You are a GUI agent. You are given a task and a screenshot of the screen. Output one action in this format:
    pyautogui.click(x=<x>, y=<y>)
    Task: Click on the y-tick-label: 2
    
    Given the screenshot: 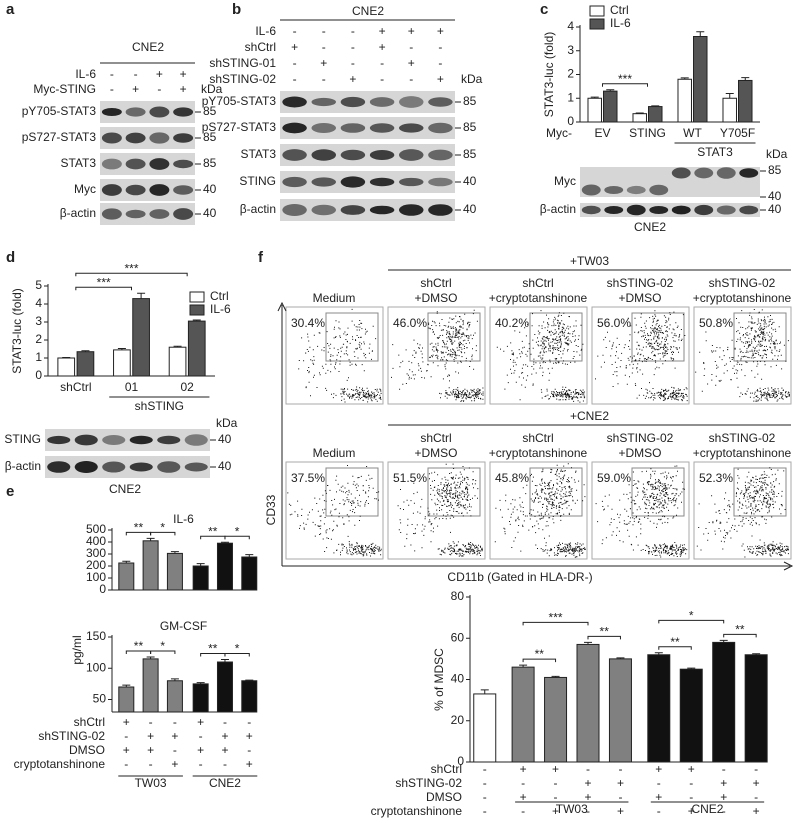 What is the action you would take?
    pyautogui.click(x=38, y=339)
    